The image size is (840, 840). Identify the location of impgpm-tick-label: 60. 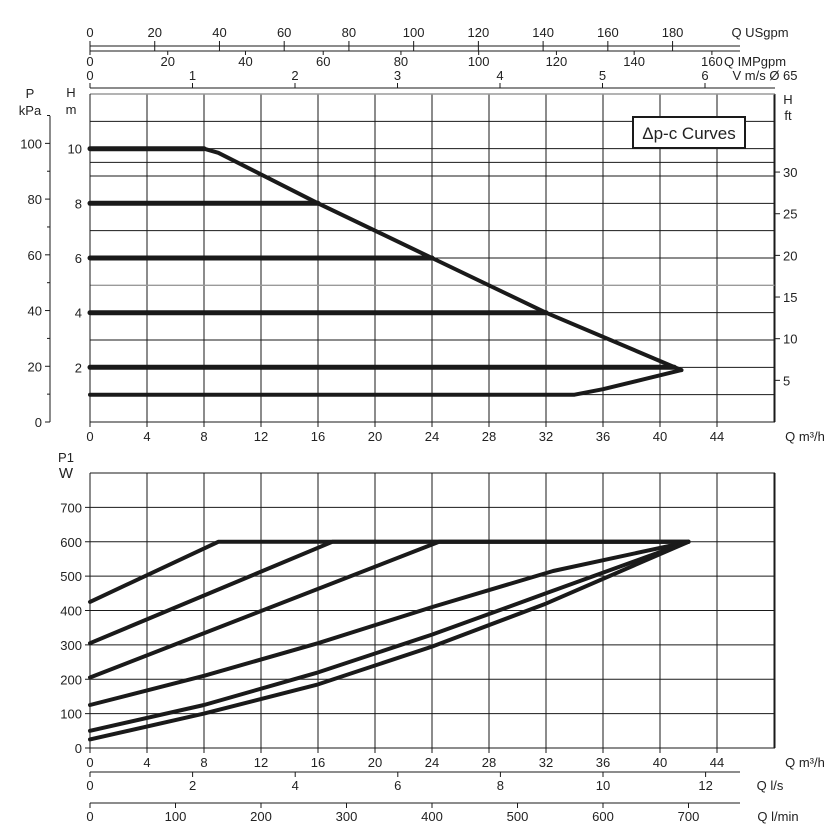
(323, 61).